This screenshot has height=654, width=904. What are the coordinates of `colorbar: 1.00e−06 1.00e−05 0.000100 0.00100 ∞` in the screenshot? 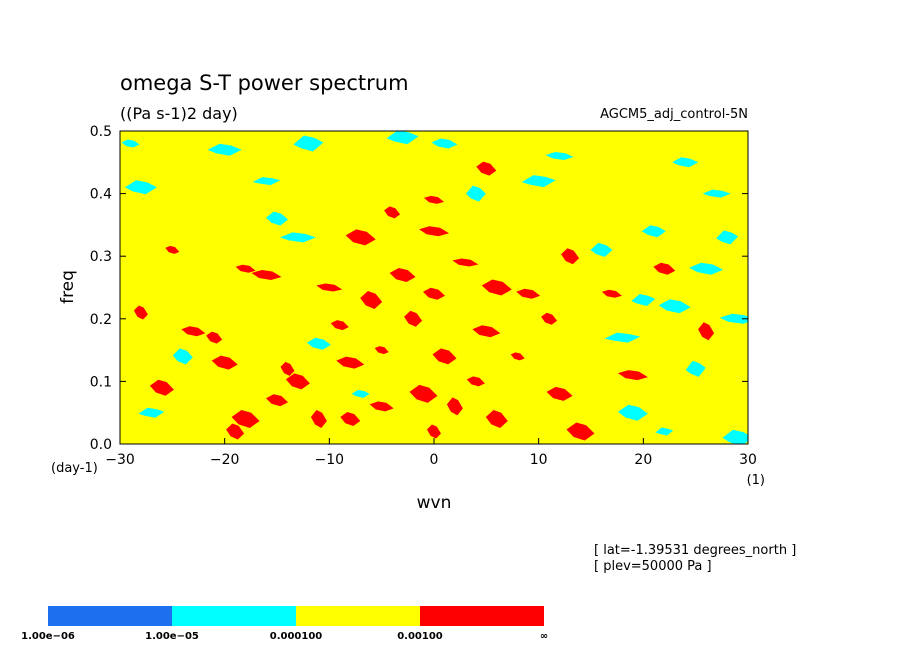 It's located at (284, 624).